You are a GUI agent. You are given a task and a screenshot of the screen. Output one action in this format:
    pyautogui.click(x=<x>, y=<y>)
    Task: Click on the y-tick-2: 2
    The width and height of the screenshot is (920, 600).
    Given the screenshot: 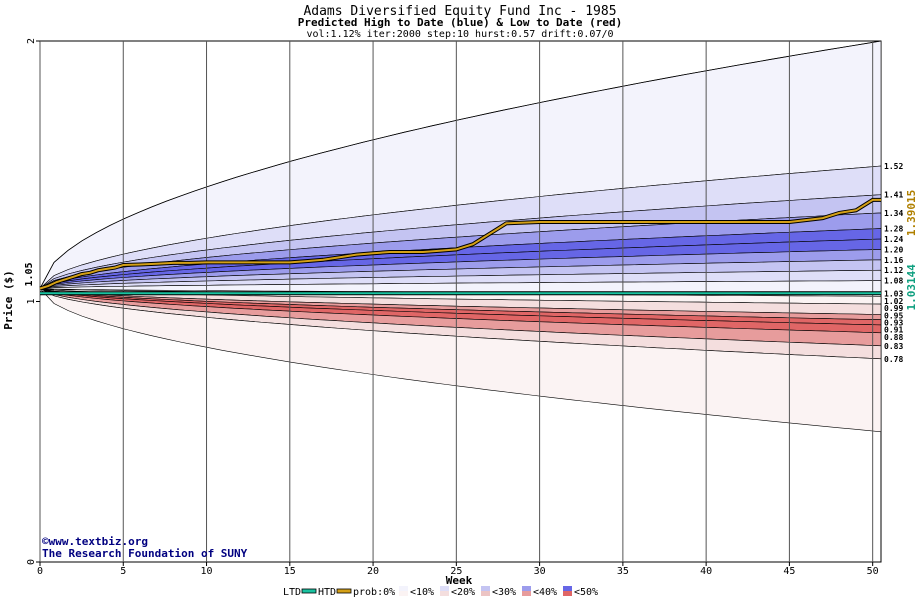 What is the action you would take?
    pyautogui.click(x=31, y=41)
    